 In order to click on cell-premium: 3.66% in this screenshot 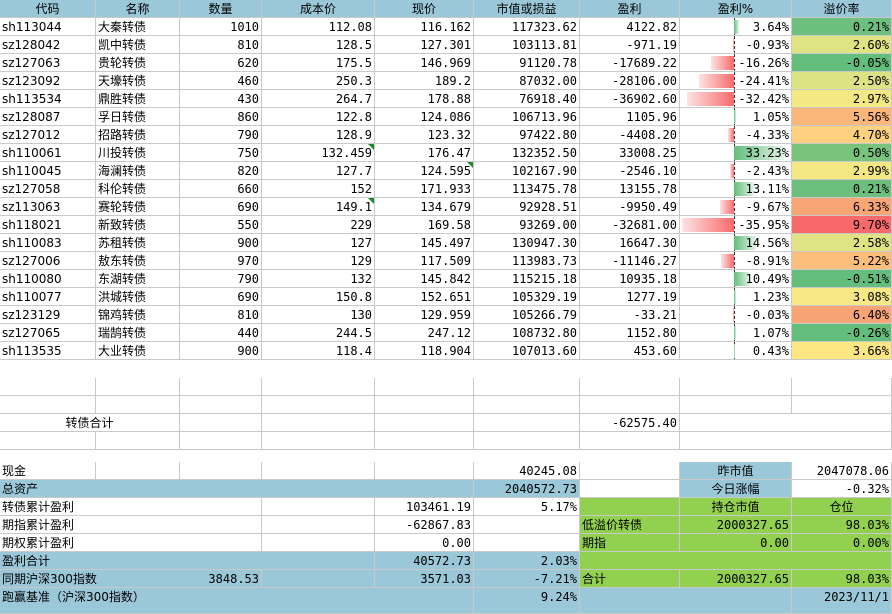, I will do `click(842, 351)`.